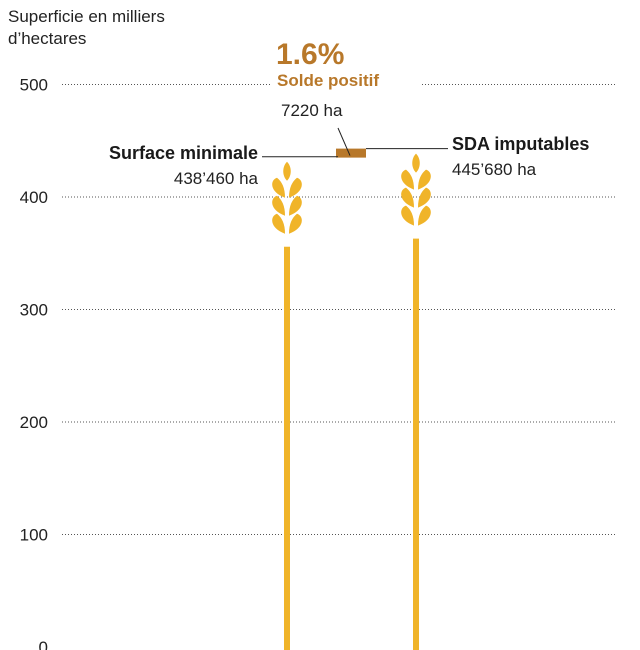 Image resolution: width=640 pixels, height=650 pixels. Describe the element at coordinates (520, 144) in the screenshot. I see `sda-imputables-label: SDA imputables` at that location.